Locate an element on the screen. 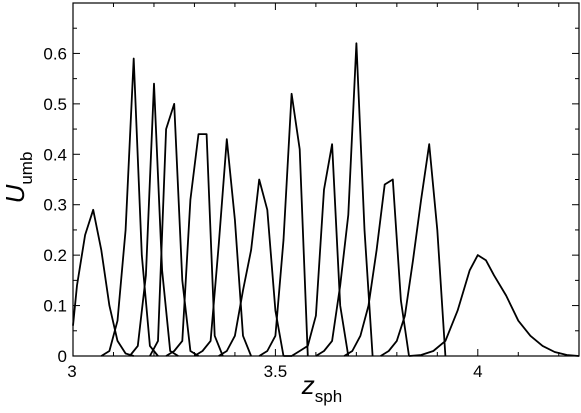 The image size is (581, 413). x-tick-label: 4 is located at coordinates (477, 371).